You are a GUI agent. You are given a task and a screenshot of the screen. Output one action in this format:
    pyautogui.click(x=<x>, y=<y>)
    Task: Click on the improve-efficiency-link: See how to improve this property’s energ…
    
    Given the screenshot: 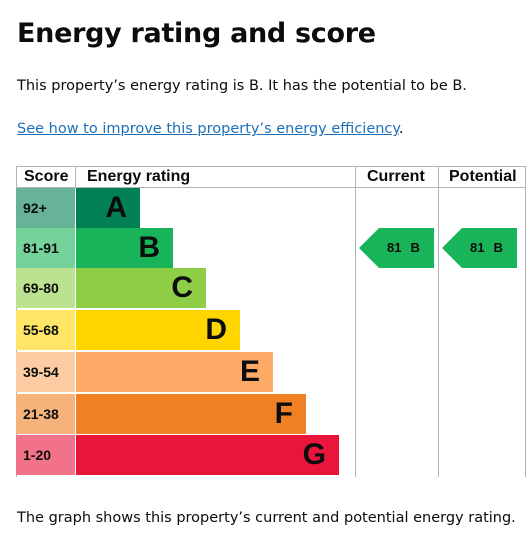 What is the action you would take?
    pyautogui.click(x=208, y=129)
    